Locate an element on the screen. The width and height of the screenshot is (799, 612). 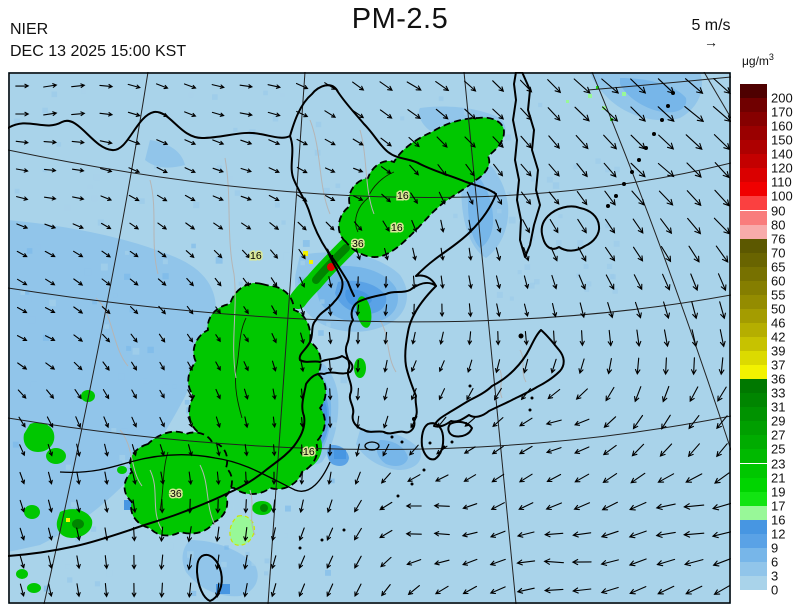
colorbar-boundary-label: 39 is located at coordinates (778, 351).